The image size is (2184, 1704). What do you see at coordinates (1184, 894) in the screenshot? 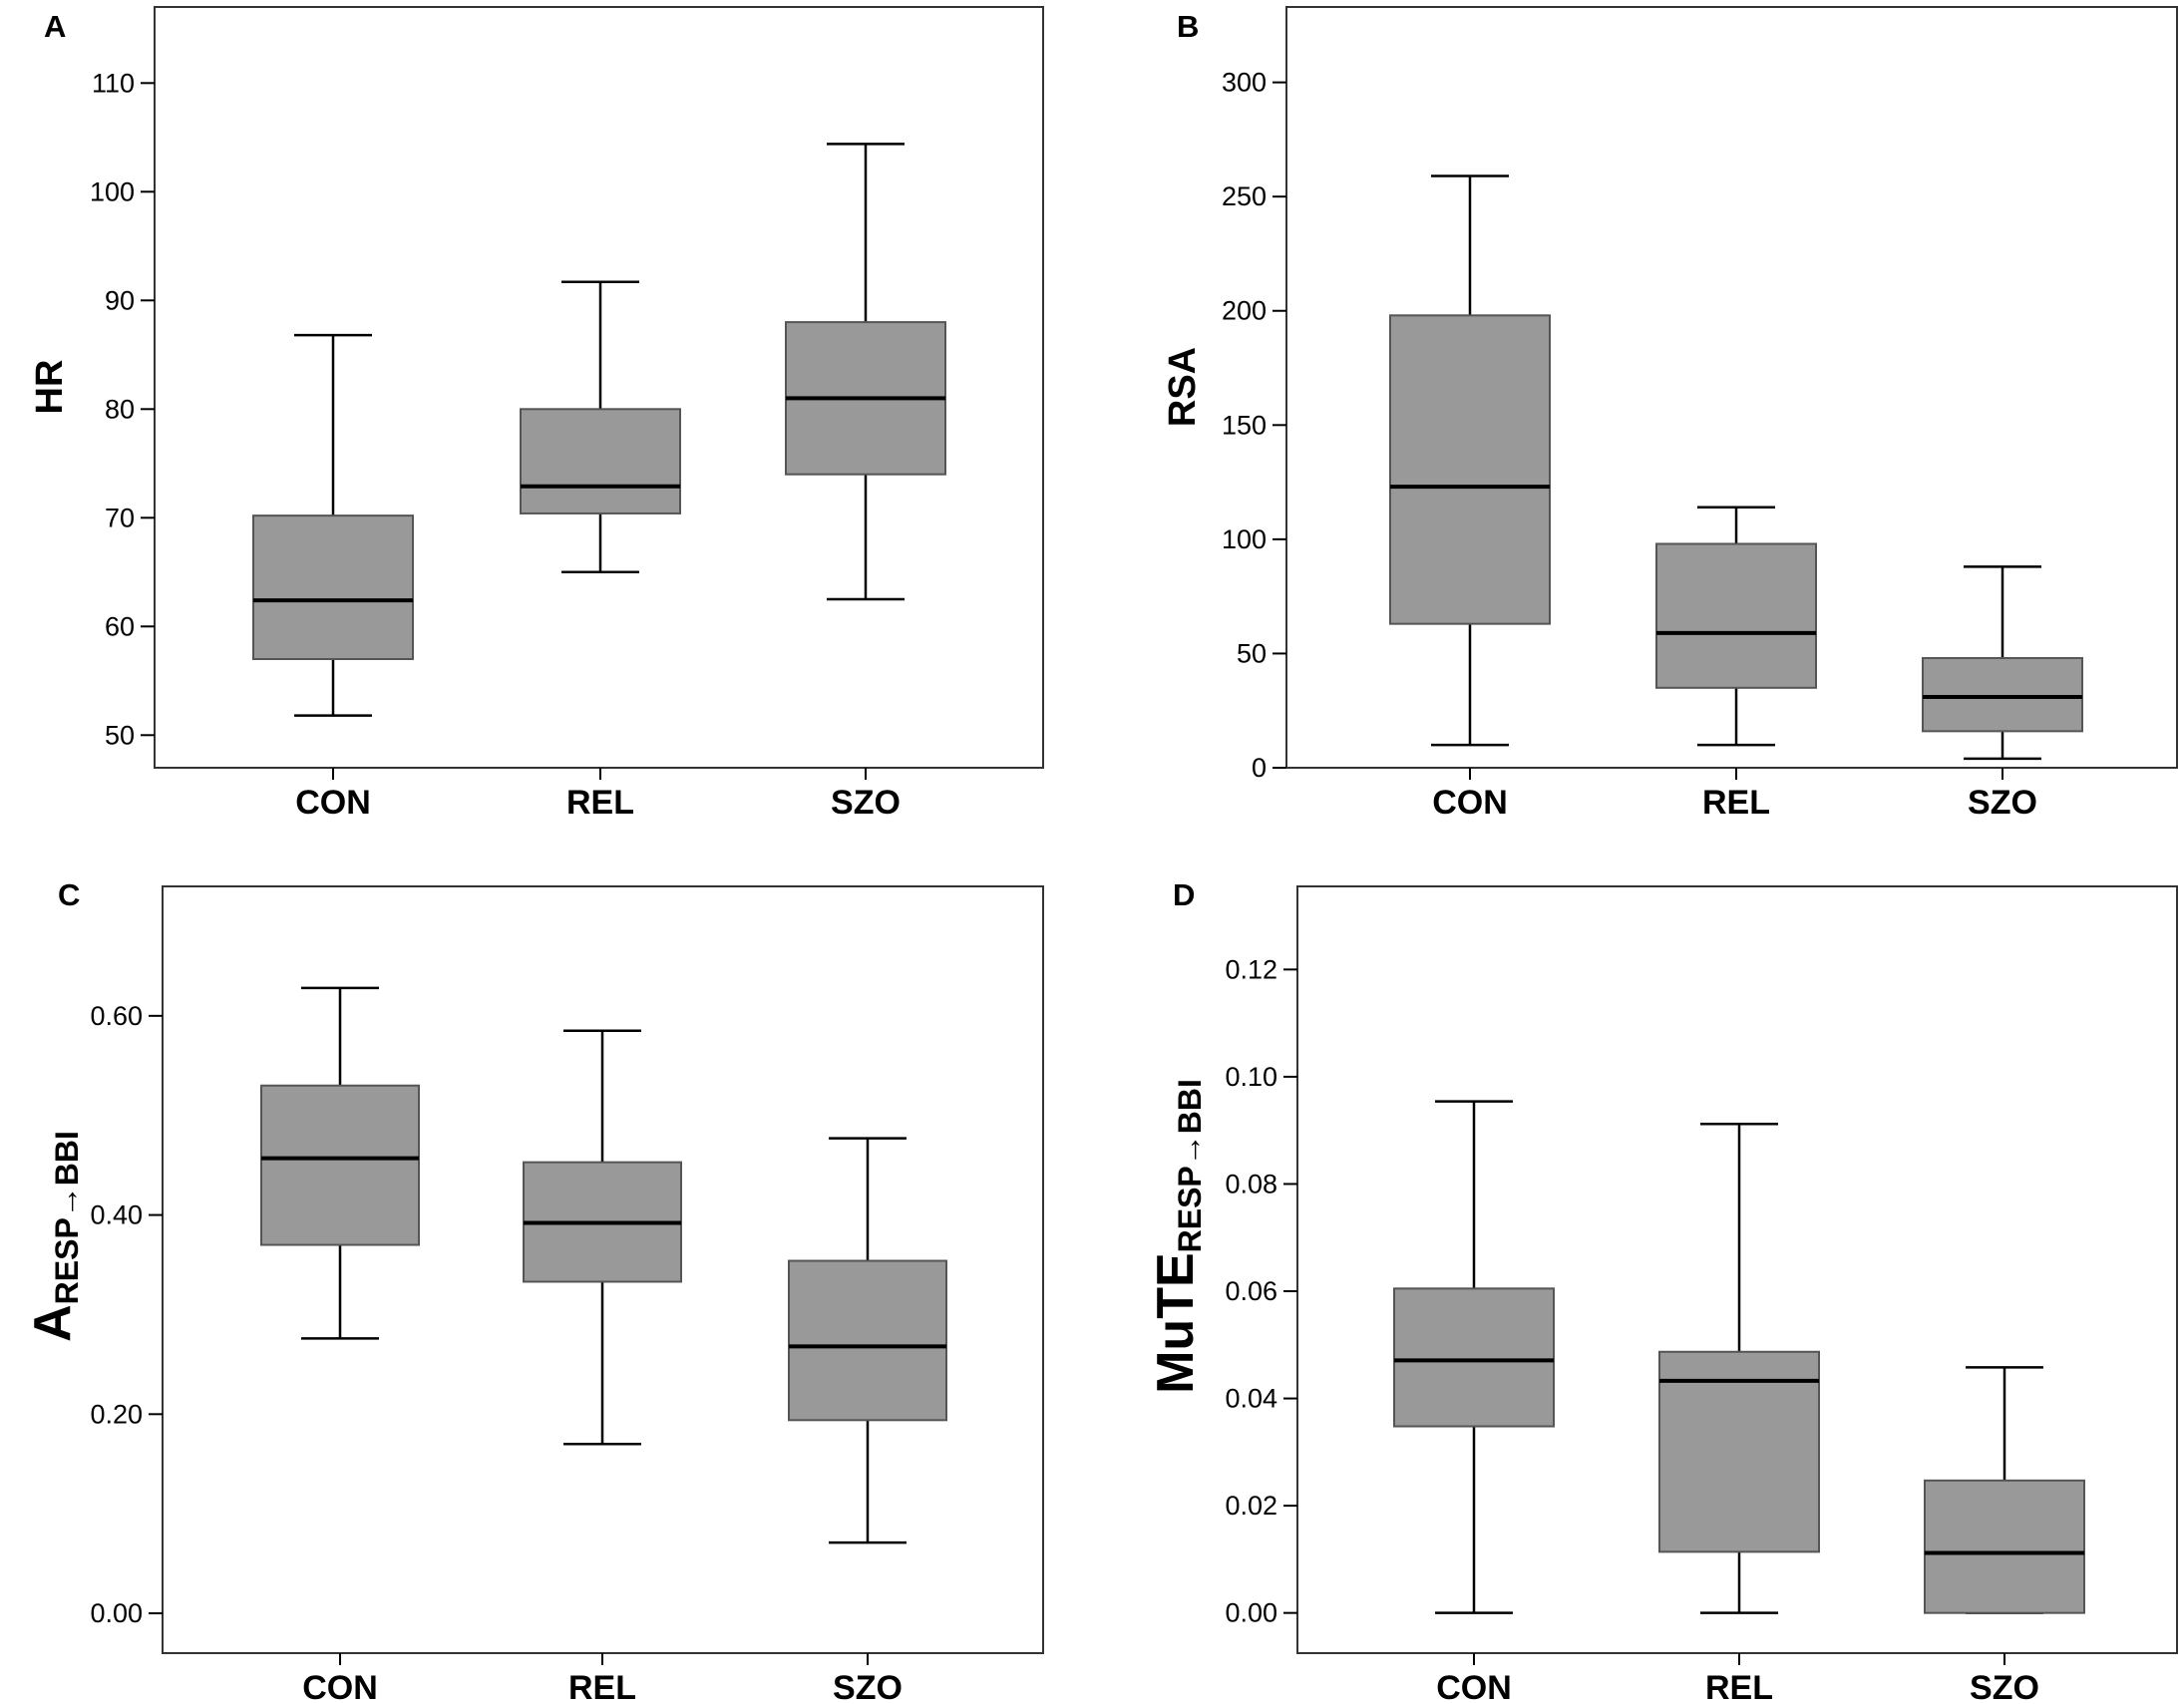
I see `panel-letter-d: D` at bounding box center [1184, 894].